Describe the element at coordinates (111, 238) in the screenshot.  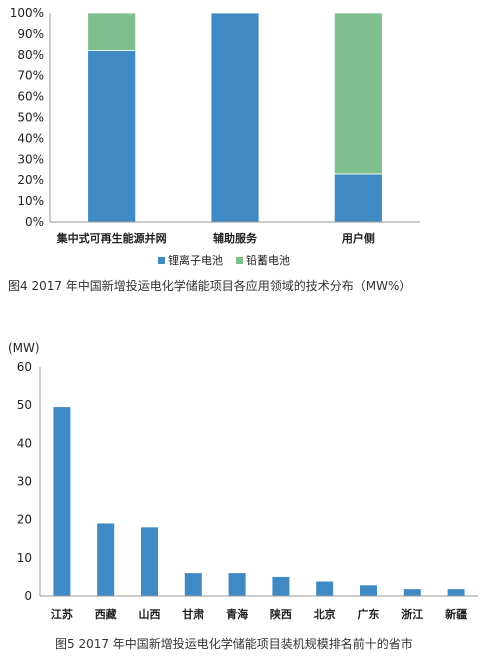
I see `category-label: 集中式可再生能源并网` at that location.